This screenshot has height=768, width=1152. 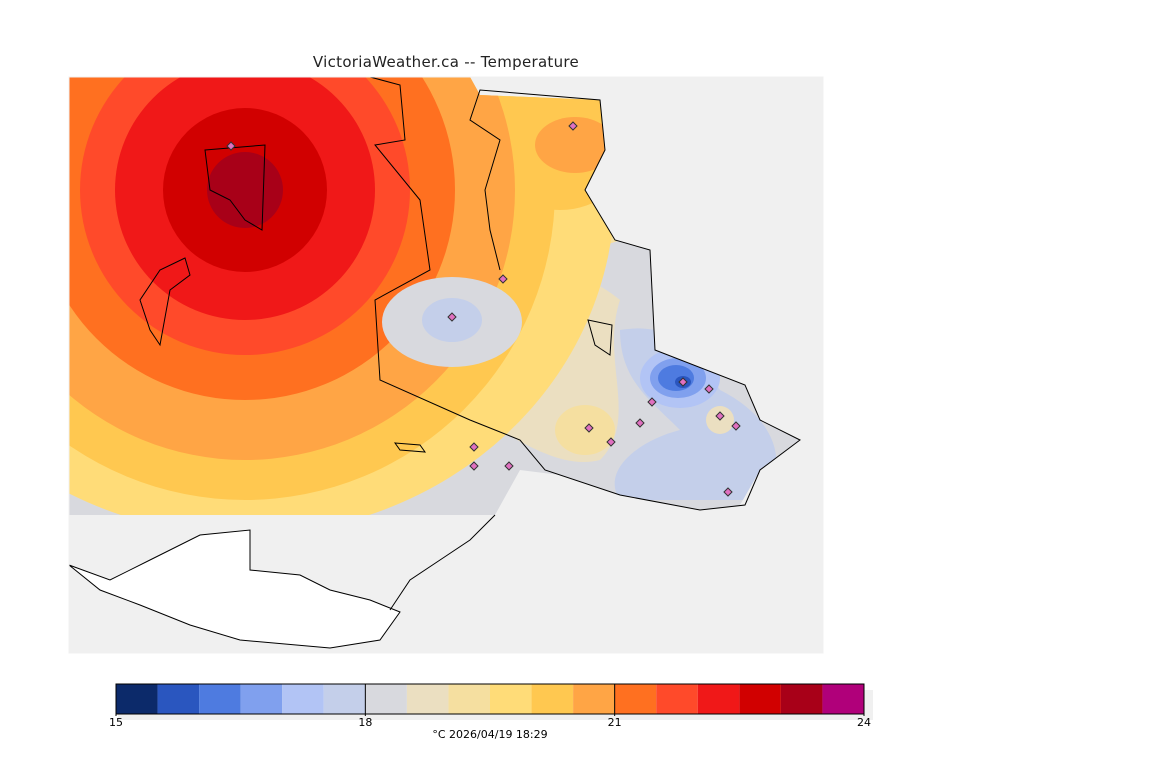 What do you see at coordinates (864, 722) in the screenshot?
I see `colorbar-tick-label: 24` at bounding box center [864, 722].